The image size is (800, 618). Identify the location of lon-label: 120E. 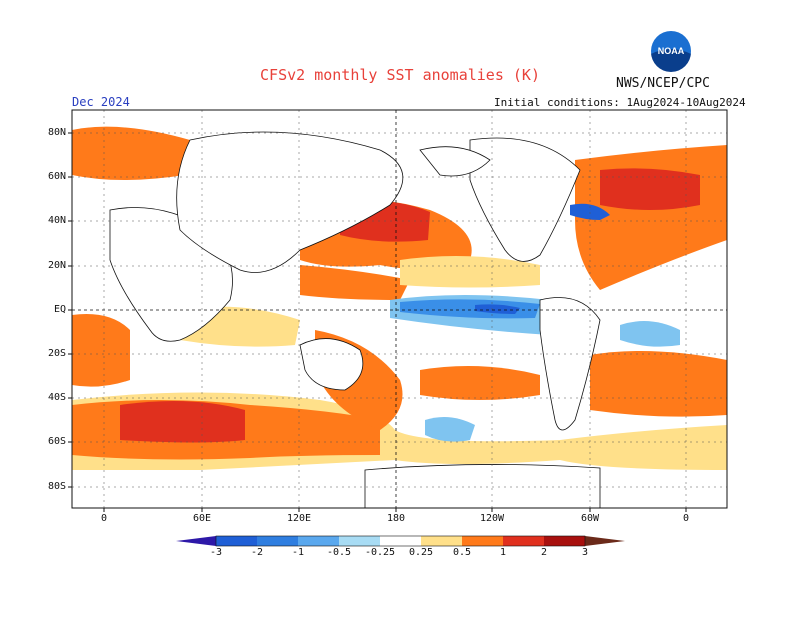
(299, 518).